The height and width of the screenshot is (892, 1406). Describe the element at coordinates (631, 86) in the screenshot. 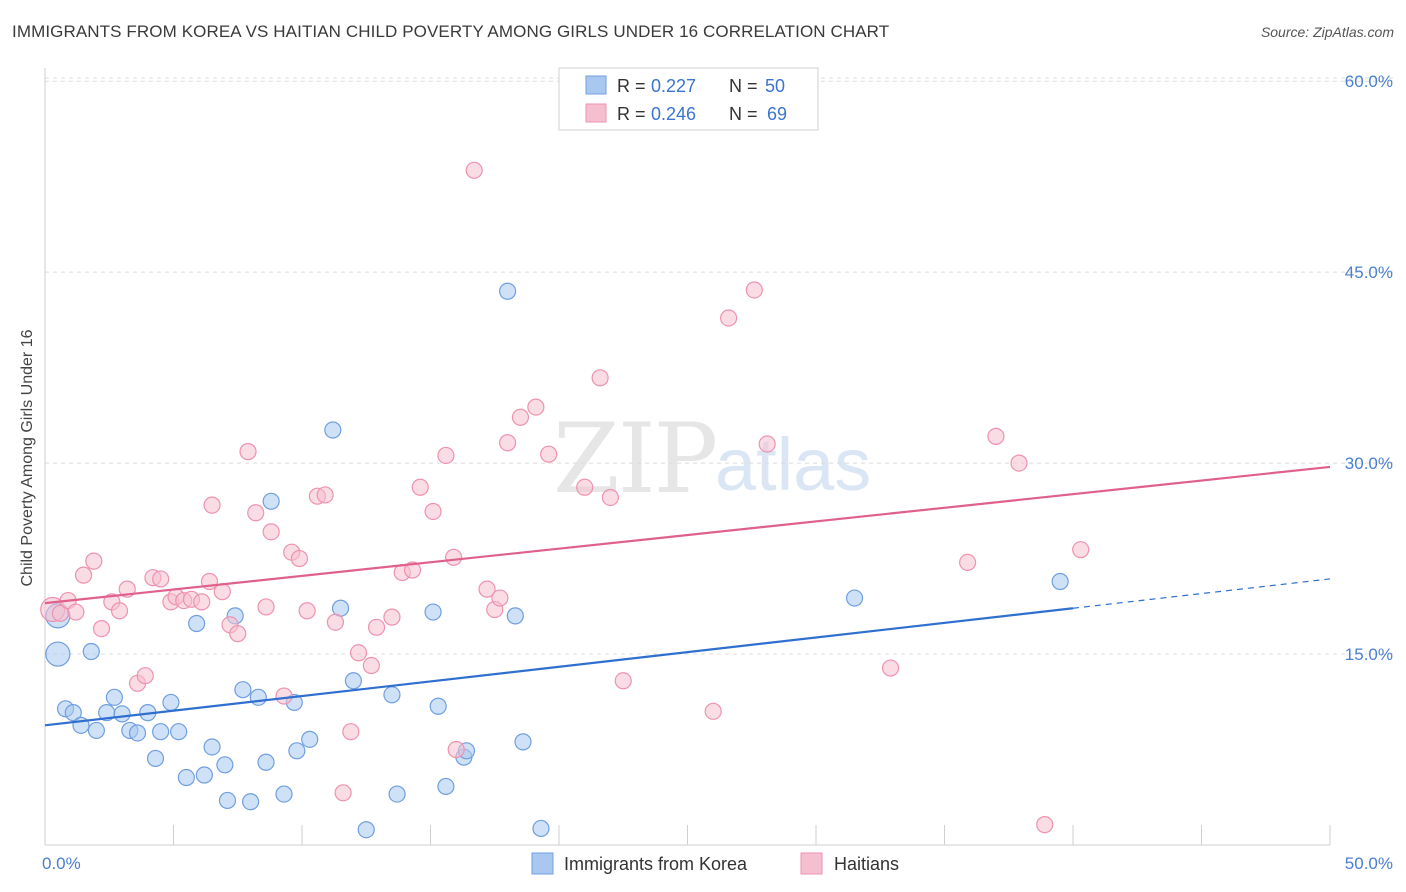

I see `legend-r-label-korea: R =` at that location.